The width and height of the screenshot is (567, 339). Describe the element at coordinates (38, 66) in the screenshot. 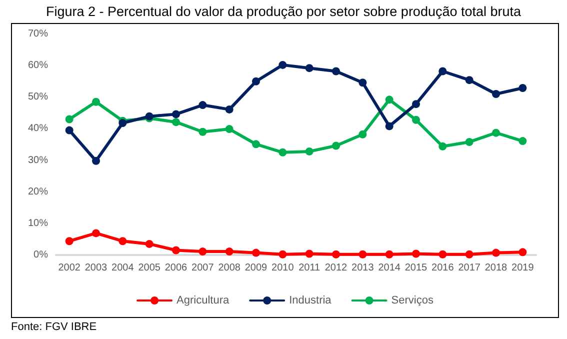

I see `y-tick-label: 60%` at that location.